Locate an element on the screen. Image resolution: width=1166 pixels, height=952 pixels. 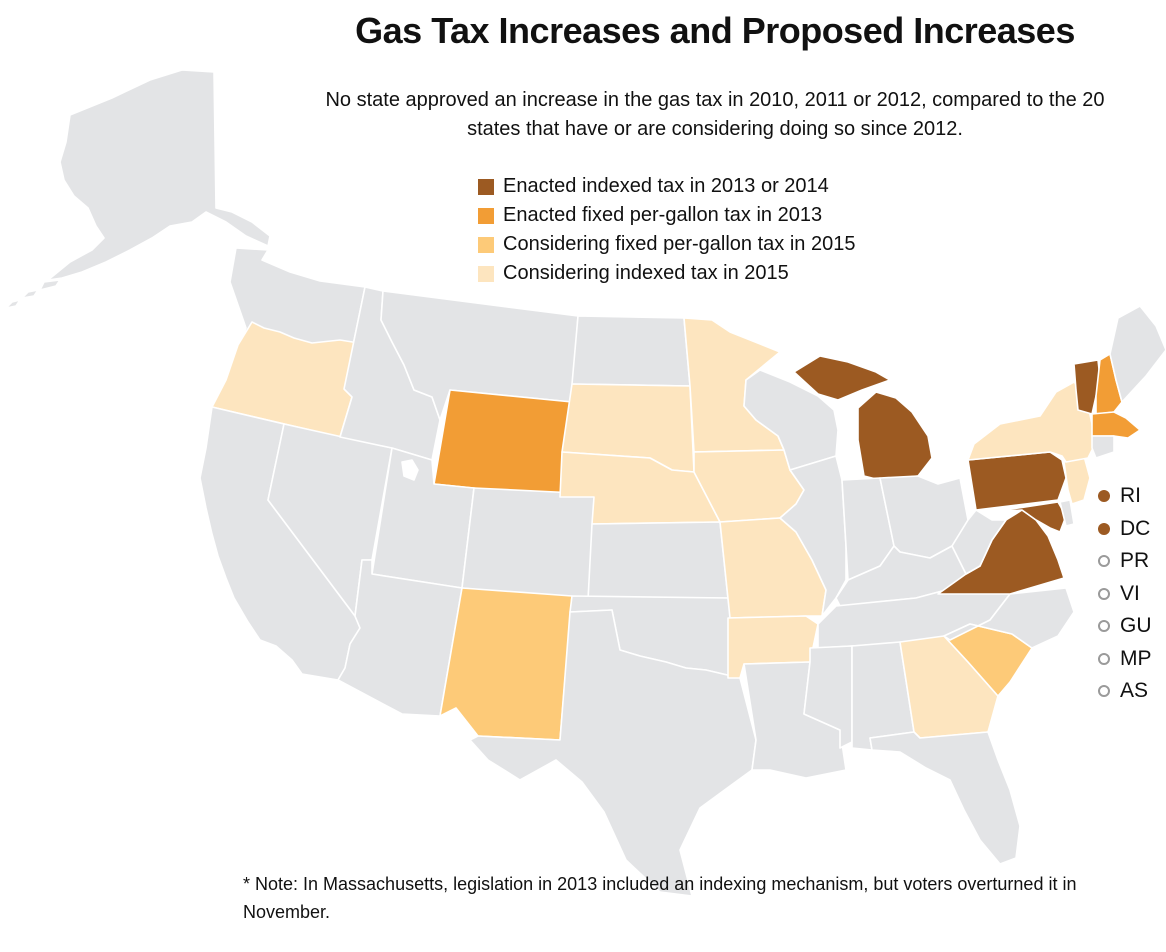
state-UT-lake is located at coordinates (410, 470).